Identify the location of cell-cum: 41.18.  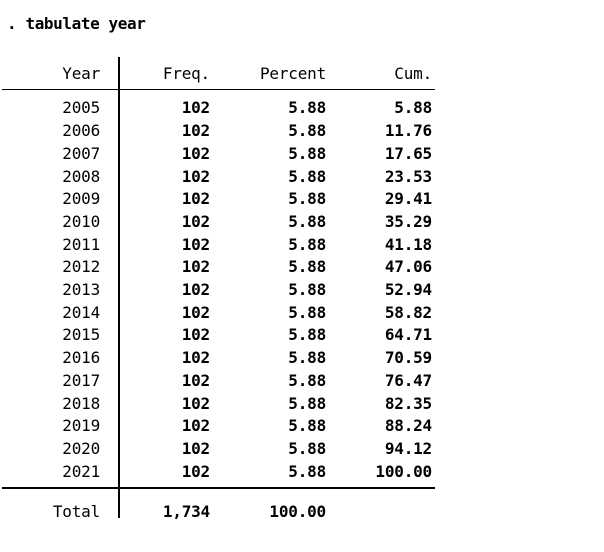
(408, 244).